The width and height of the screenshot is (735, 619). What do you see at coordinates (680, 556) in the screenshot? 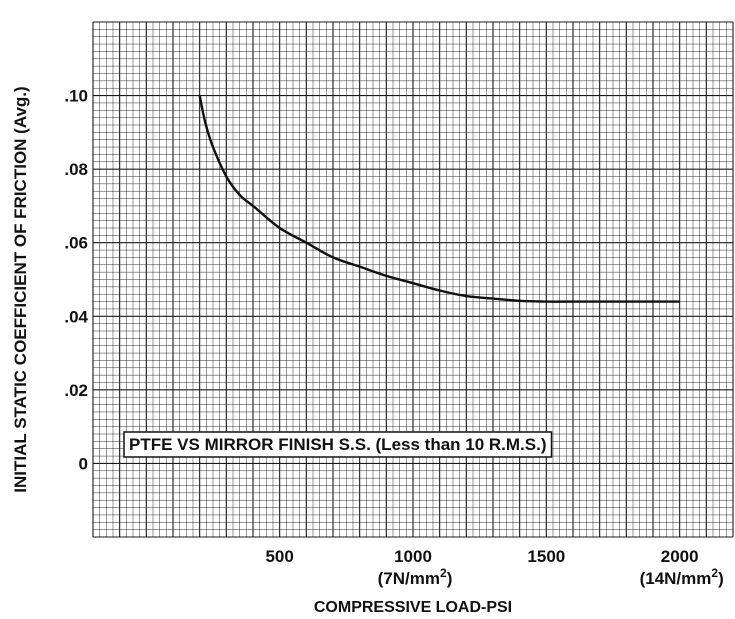
I see `x-tick-label: 2000` at bounding box center [680, 556].